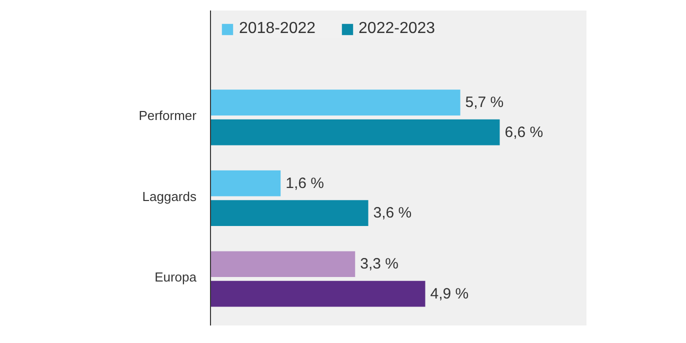 Image resolution: width=686 pixels, height=343 pixels. Describe the element at coordinates (305, 183) in the screenshot. I see `data-label: 1,6 %` at that location.